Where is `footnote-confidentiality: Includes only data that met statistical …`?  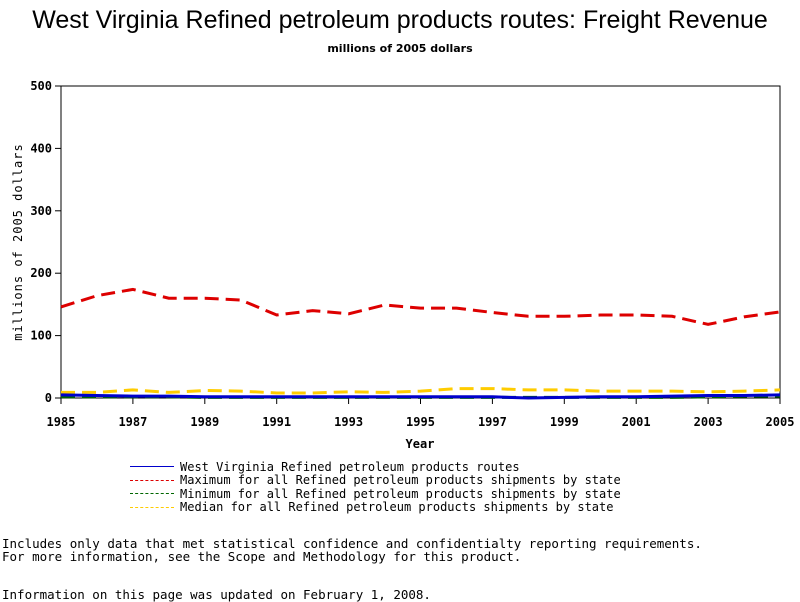 footnote-confidentiality: Includes only data that met statistical … is located at coordinates (352, 543).